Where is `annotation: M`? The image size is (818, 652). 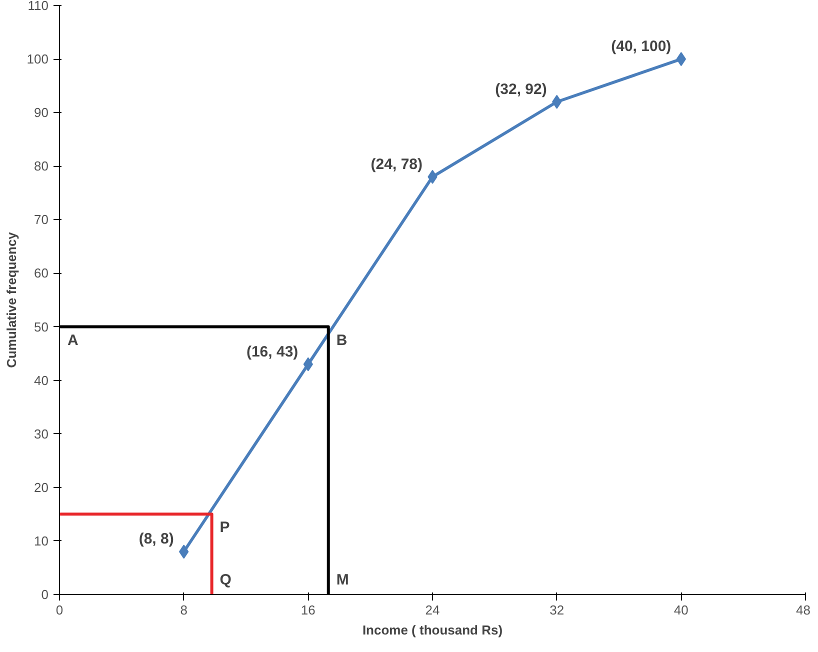
annotation: M is located at coordinates (342, 580).